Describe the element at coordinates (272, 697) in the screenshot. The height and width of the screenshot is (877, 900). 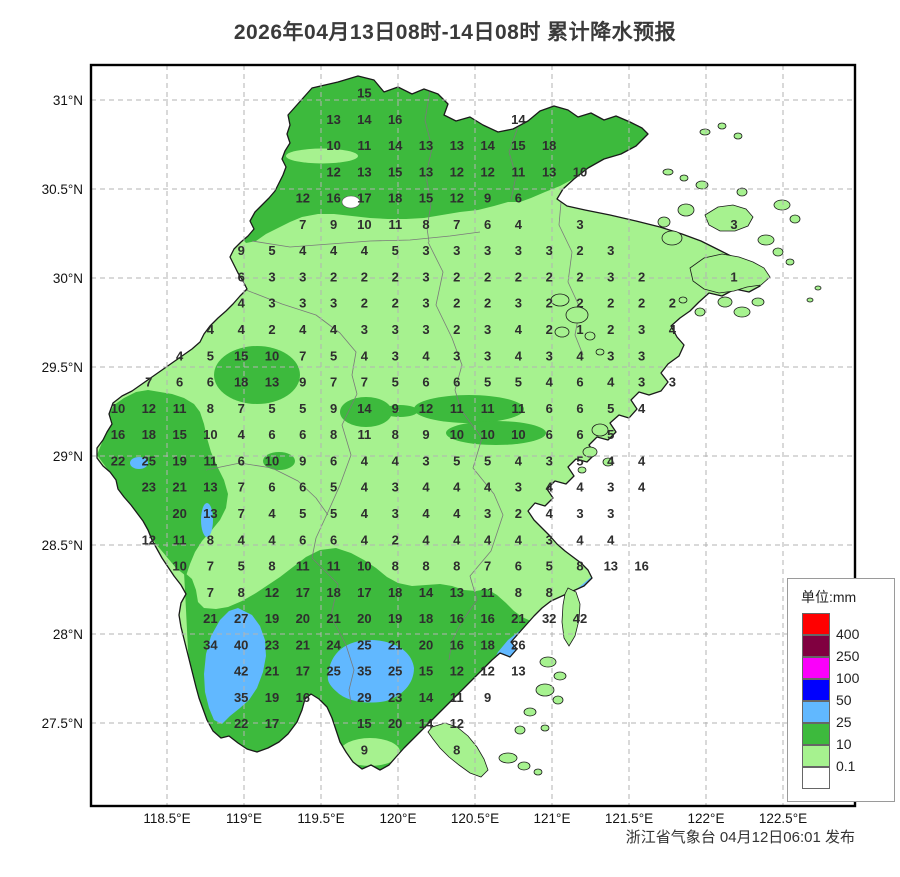
I see `grid-value: 19` at that location.